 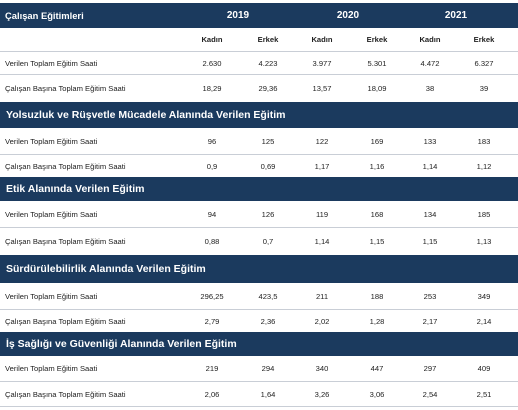 I want to click on row-value: 2,14, so click(x=484, y=321).